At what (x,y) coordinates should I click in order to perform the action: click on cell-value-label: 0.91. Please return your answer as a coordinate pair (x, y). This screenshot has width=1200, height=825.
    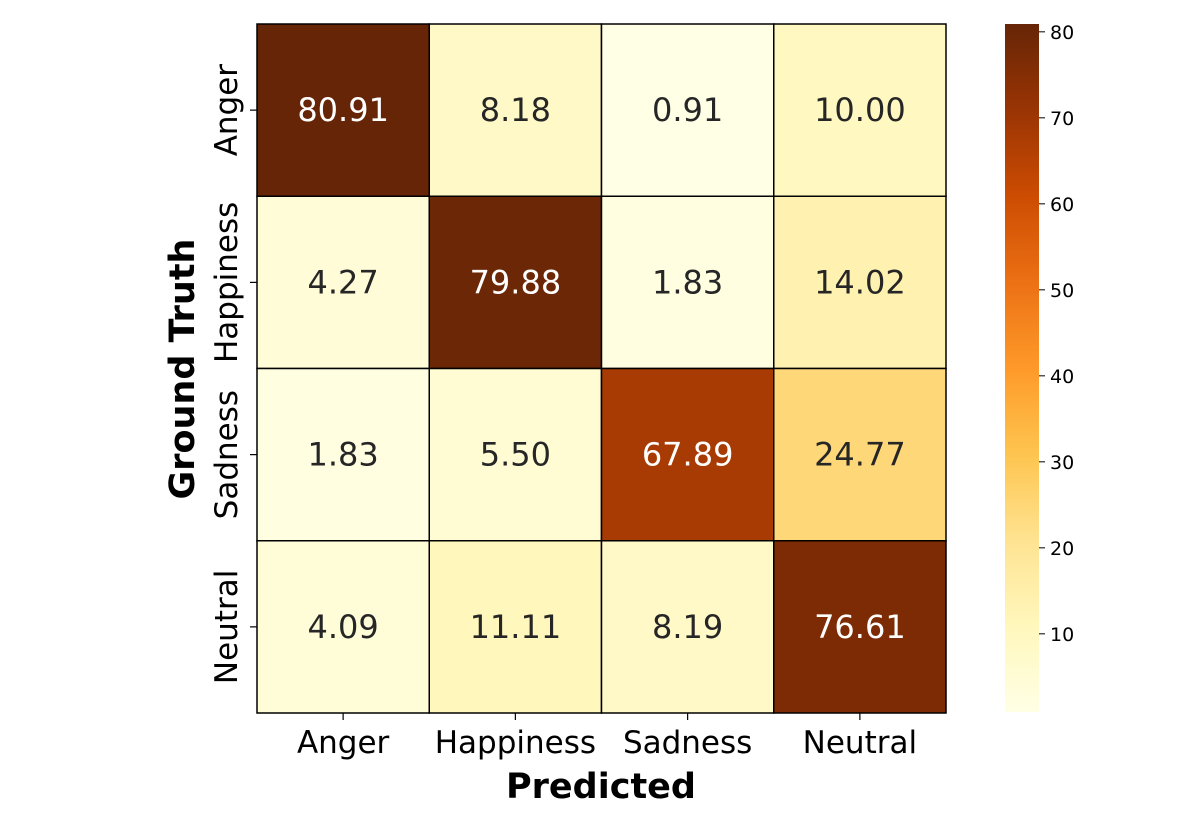
    Looking at the image, I should click on (687, 110).